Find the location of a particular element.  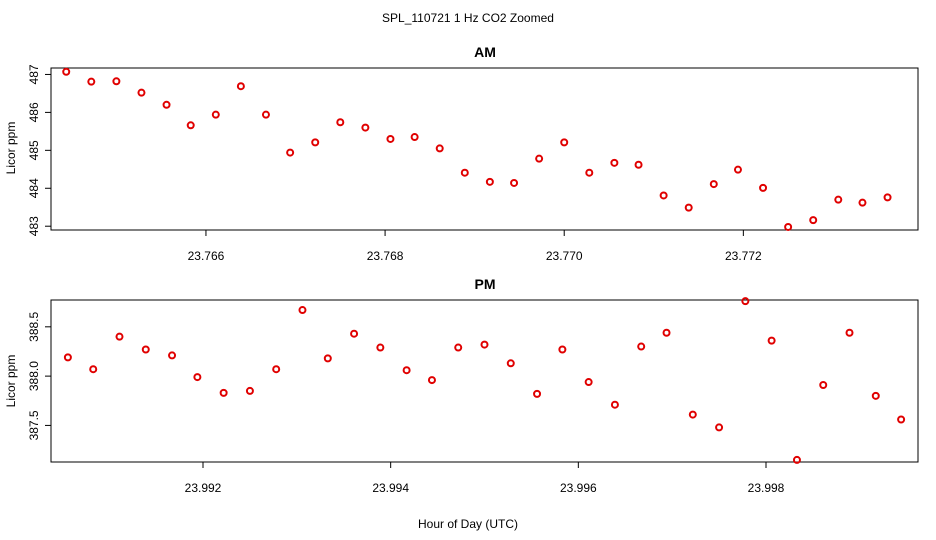

am-y-tick-label: 484 is located at coordinates (34, 188).